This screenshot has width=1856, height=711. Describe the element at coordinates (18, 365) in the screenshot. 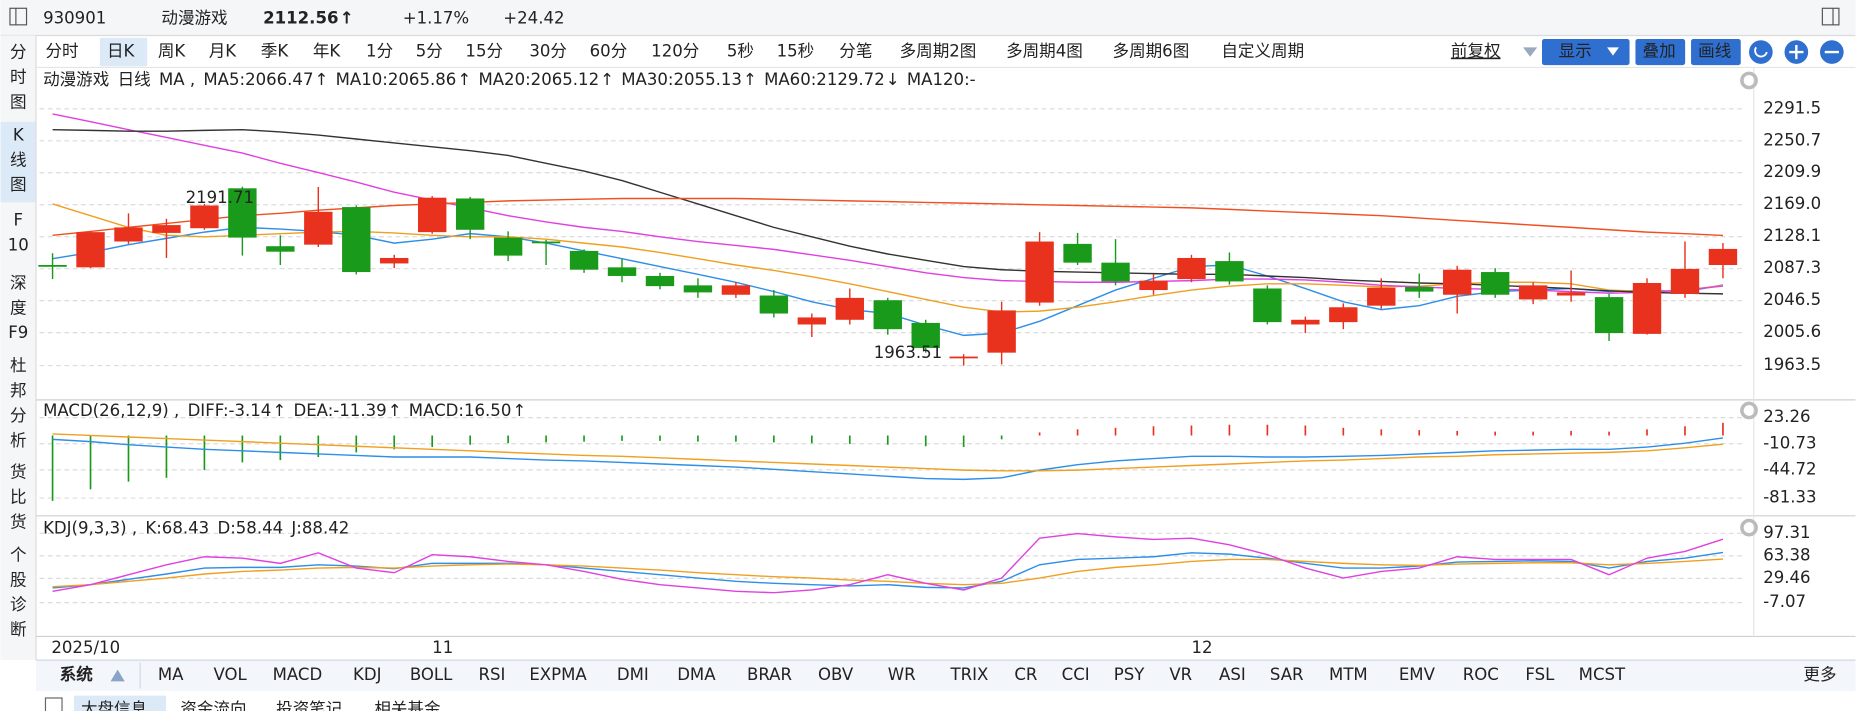

I see `sidebar-item: 杜` at that location.